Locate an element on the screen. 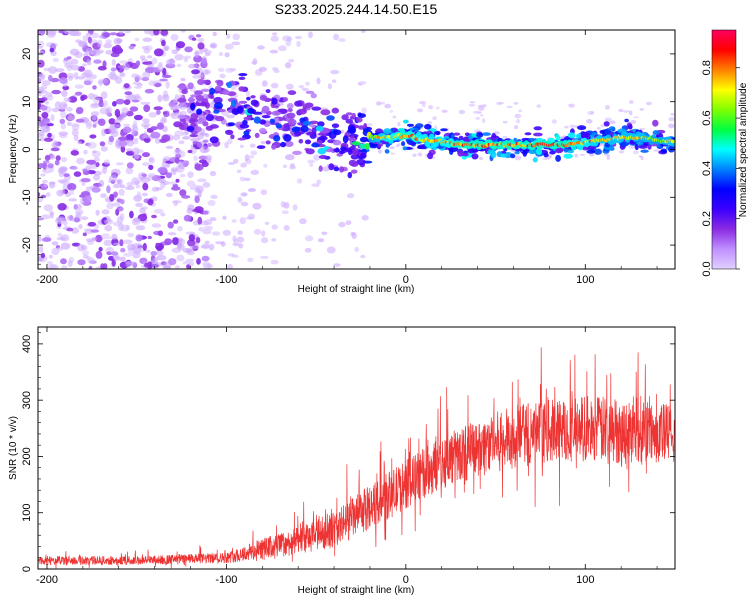 This screenshot has height=600, width=750. spectrogram-x-axis-label: Height of straight line (km) is located at coordinates (356, 289).